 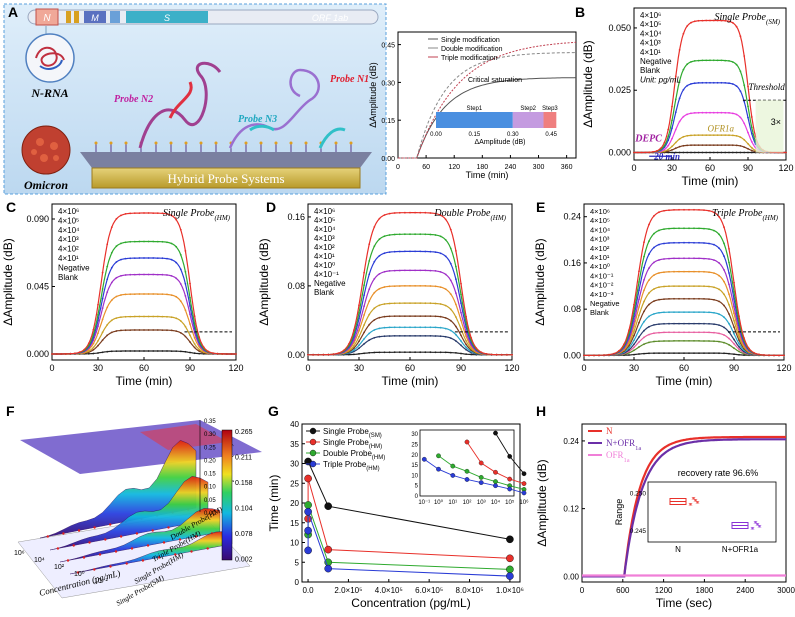 What do you see at coordinates (495, 472) in the screenshot?
I see `inset-data-point` at bounding box center [495, 472].